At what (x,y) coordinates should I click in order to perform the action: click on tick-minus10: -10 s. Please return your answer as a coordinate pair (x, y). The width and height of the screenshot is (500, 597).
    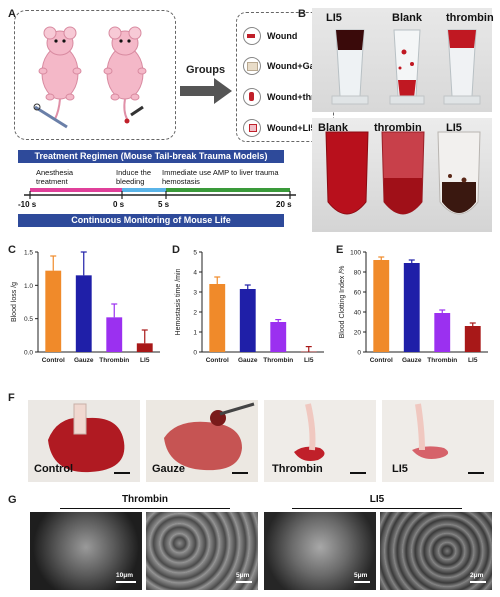
    Looking at the image, I should click on (27, 204).